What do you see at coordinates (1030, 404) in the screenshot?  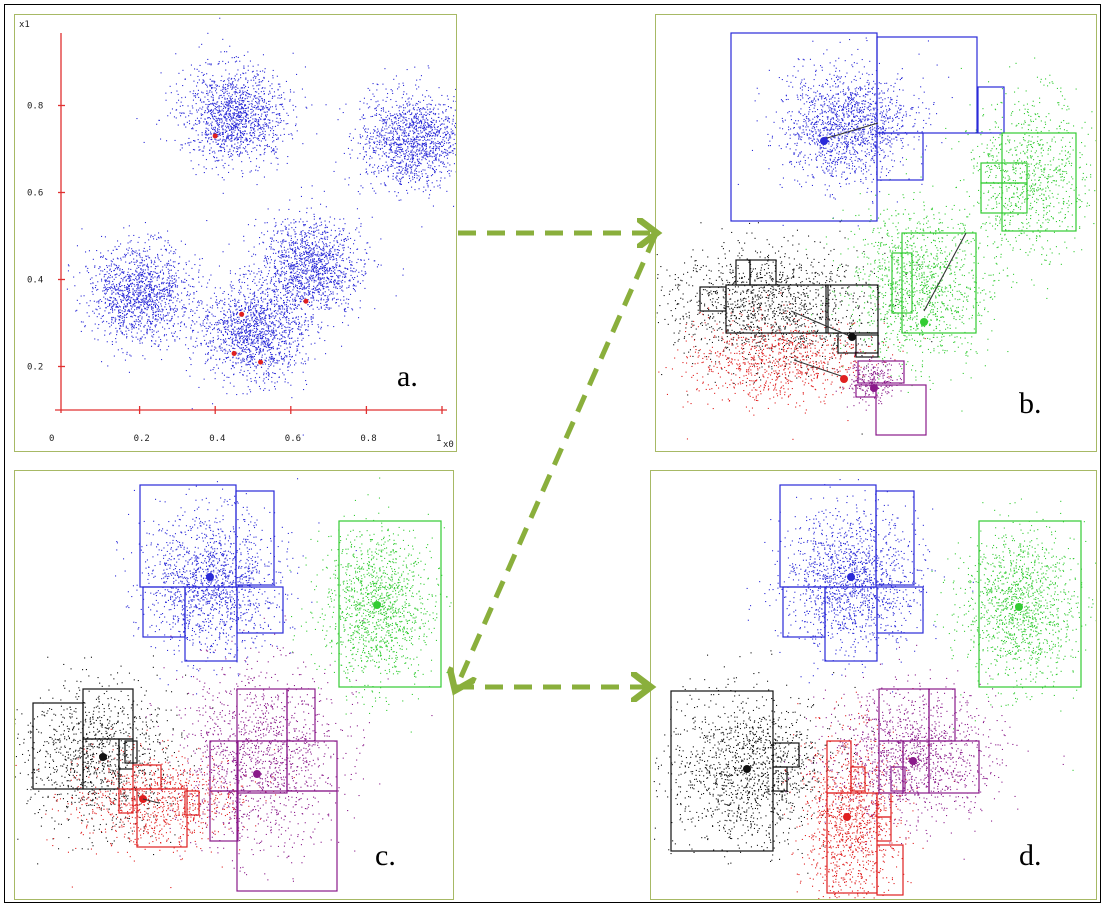 I see `panel-b-label: b.` at bounding box center [1030, 404].